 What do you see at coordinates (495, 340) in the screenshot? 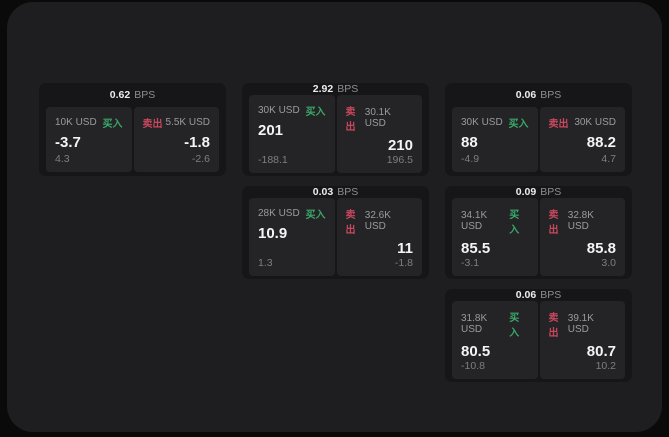
I see `buy-panel: 31.8K USD 买入 80.5 -10.8` at bounding box center [495, 340].